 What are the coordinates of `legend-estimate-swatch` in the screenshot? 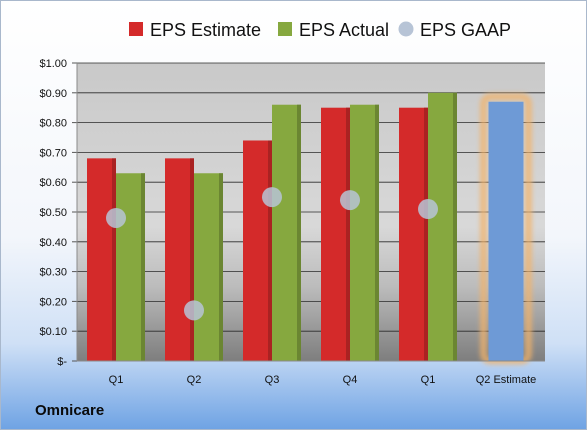 It's located at (136, 29).